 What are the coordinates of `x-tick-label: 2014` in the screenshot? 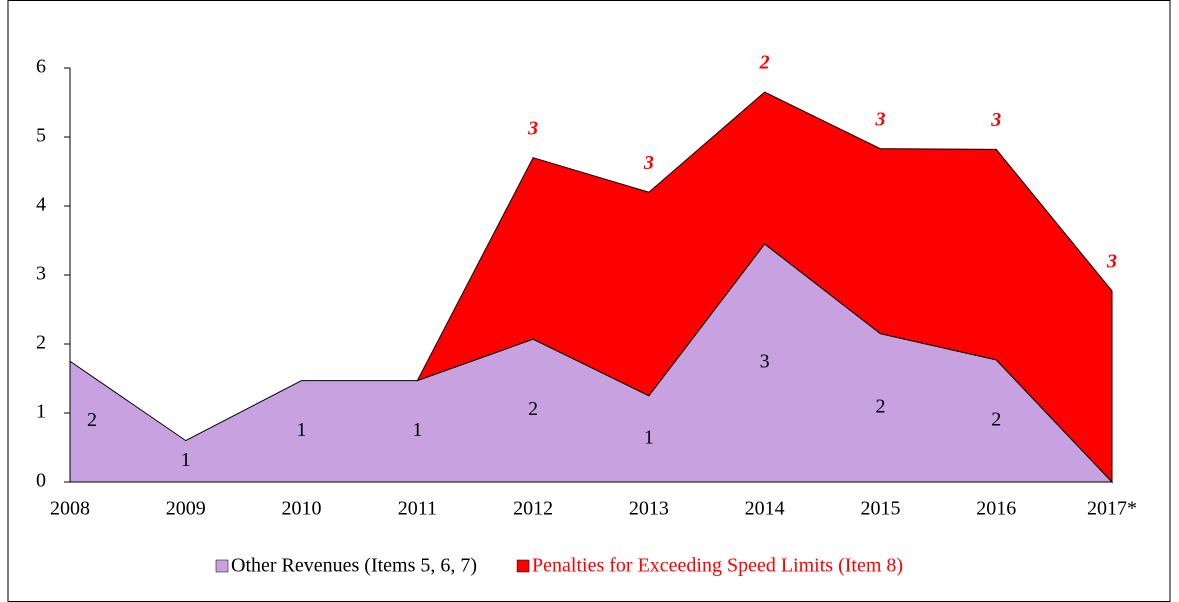 It's located at (765, 509).